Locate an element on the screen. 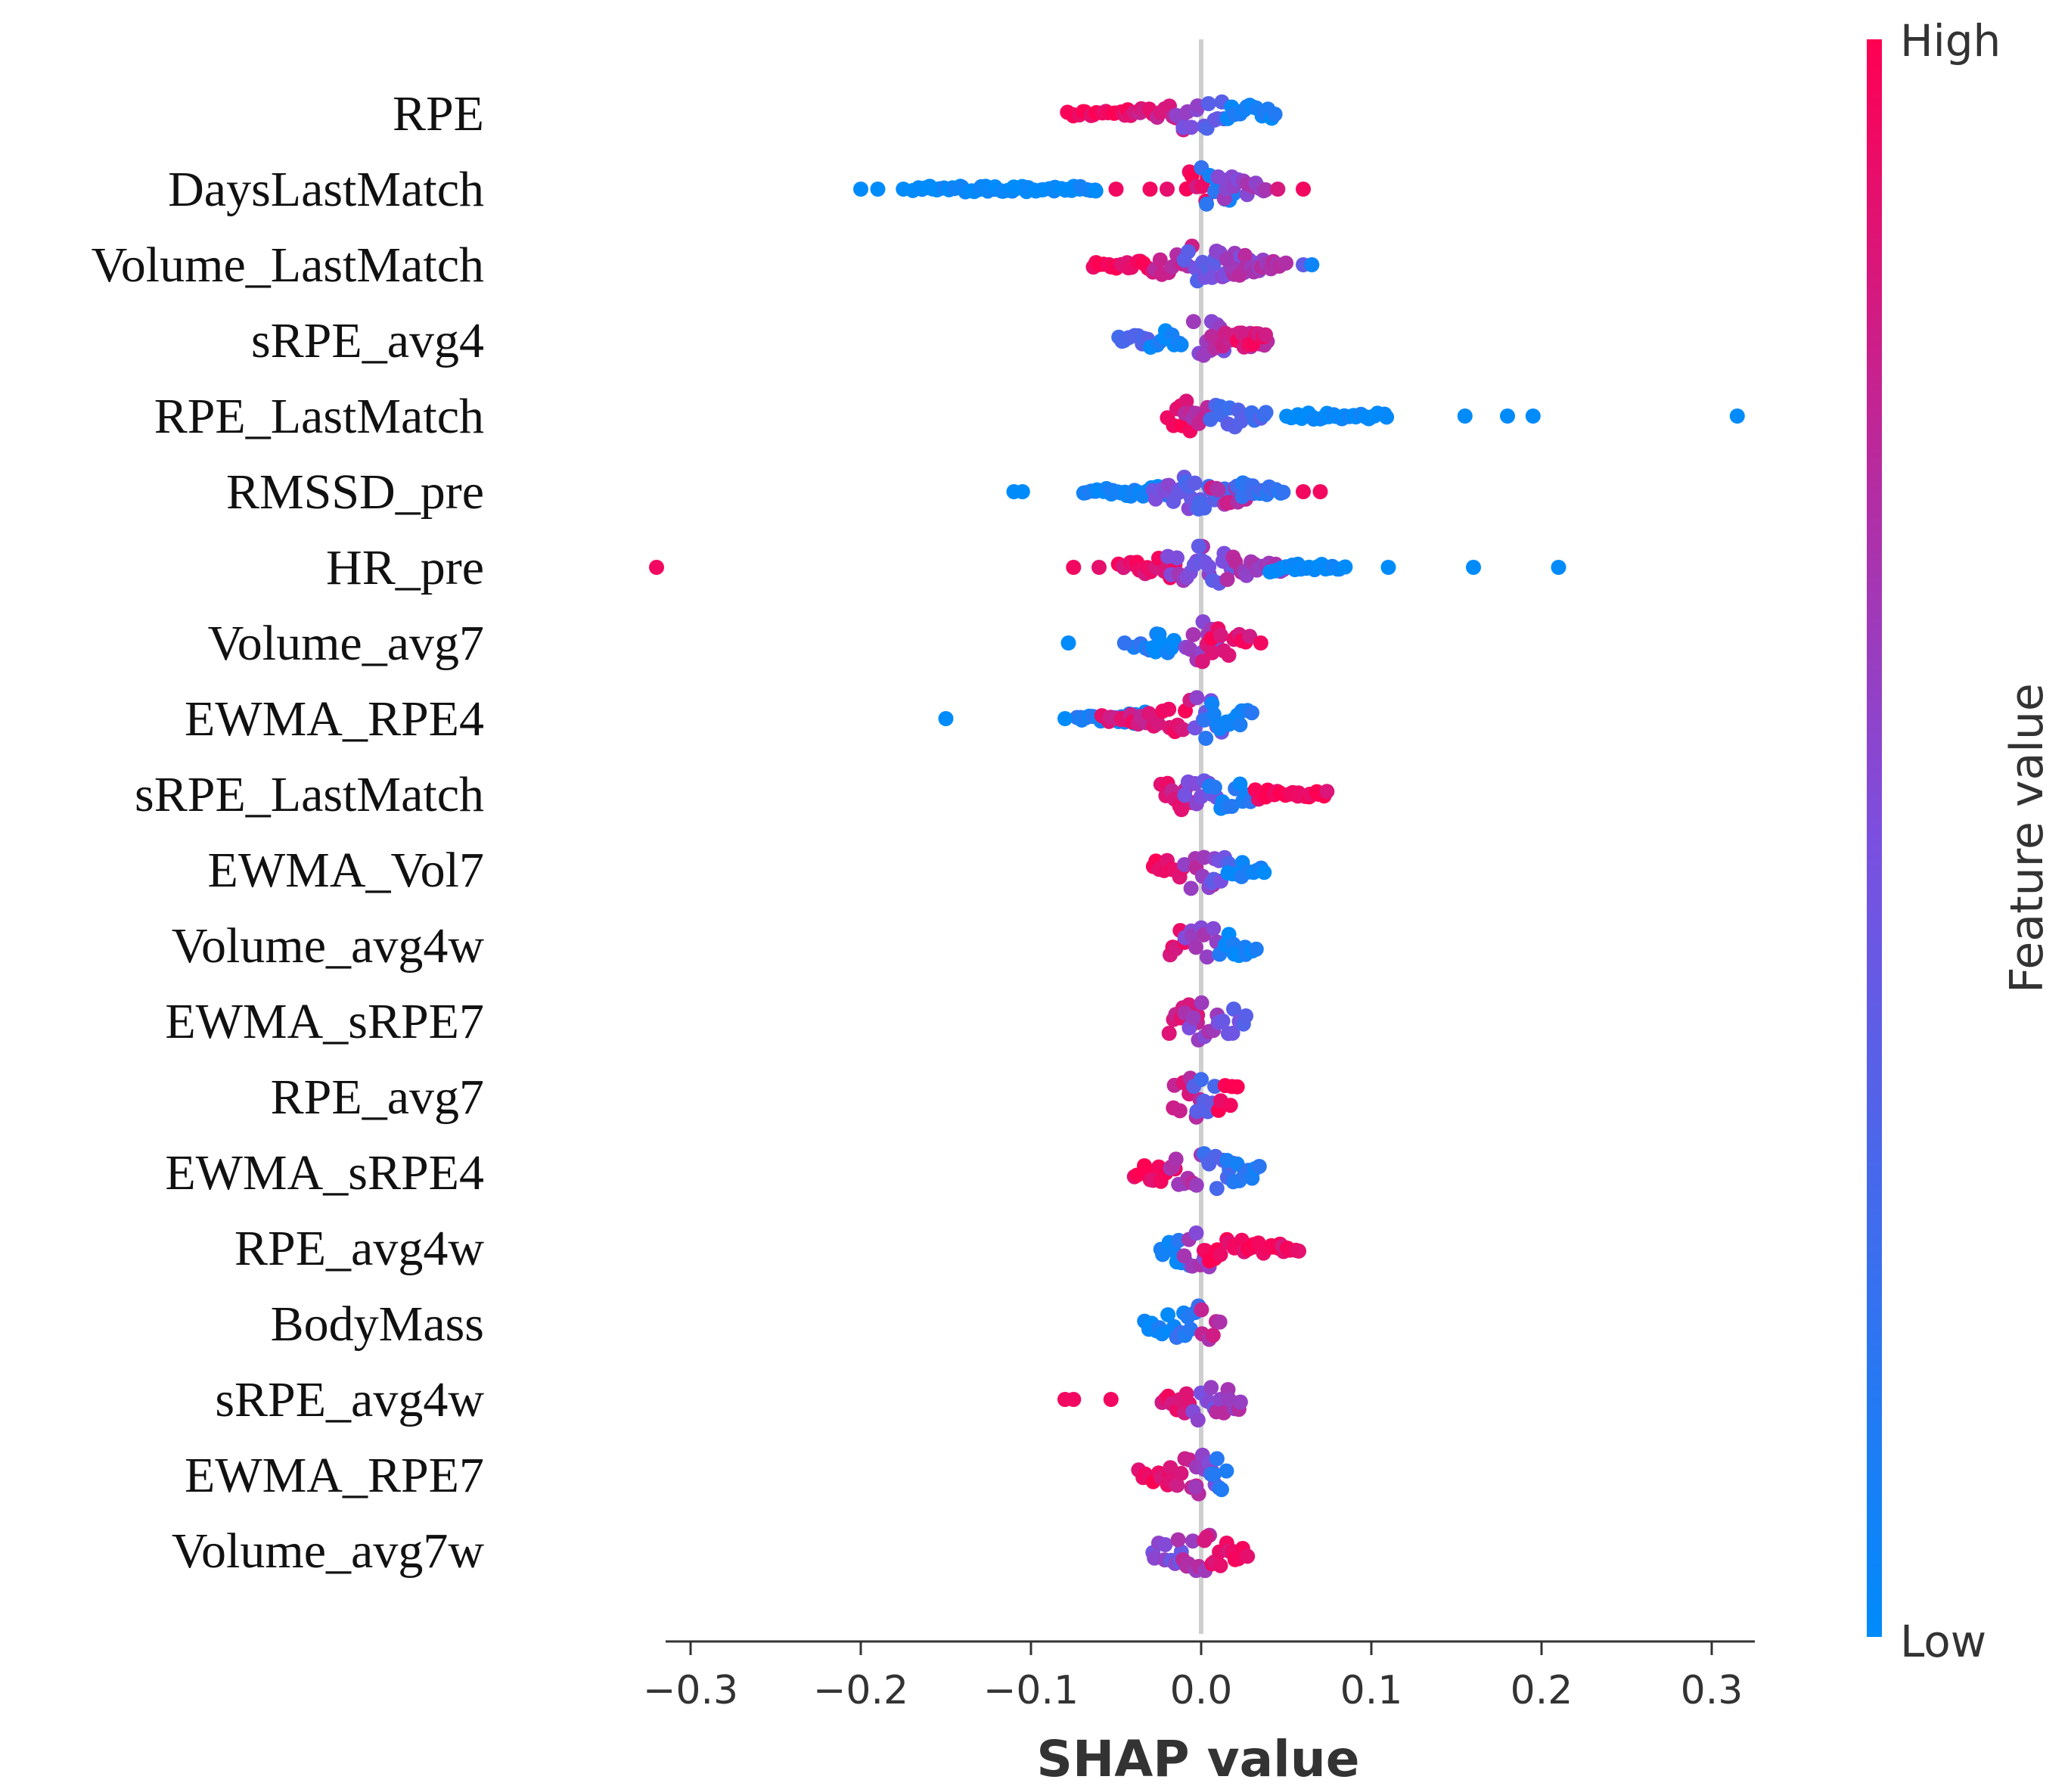  x-tick-label: −0.2 is located at coordinates (861, 1690).